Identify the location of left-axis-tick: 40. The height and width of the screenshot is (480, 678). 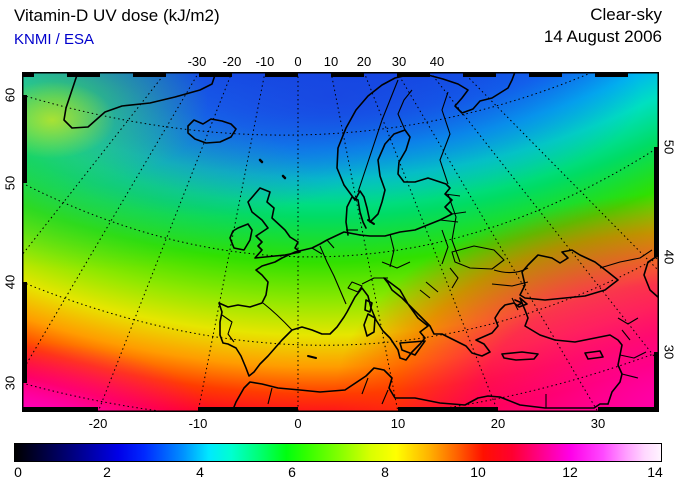
(10, 282).